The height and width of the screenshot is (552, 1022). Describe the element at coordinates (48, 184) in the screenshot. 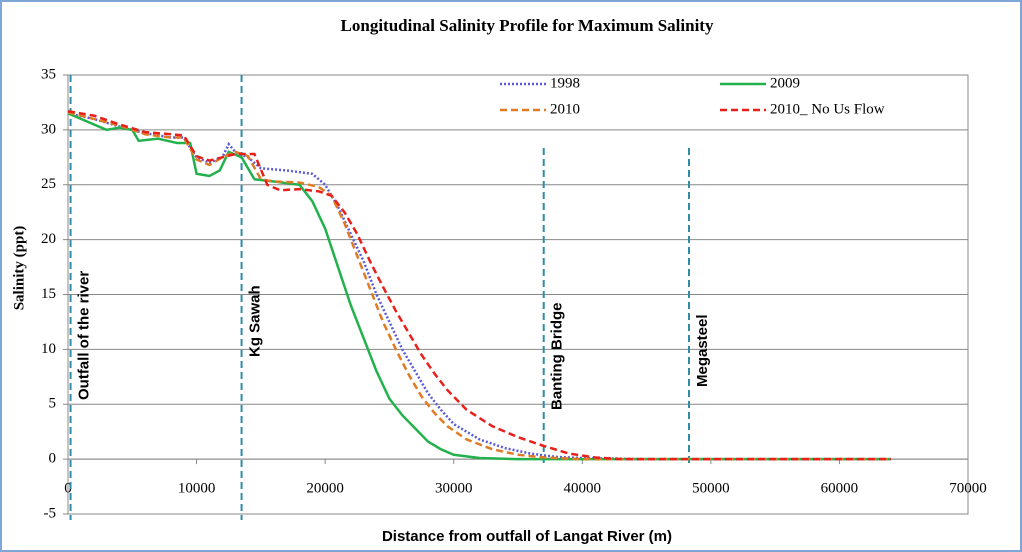

I see `y-tick-label: 25` at that location.